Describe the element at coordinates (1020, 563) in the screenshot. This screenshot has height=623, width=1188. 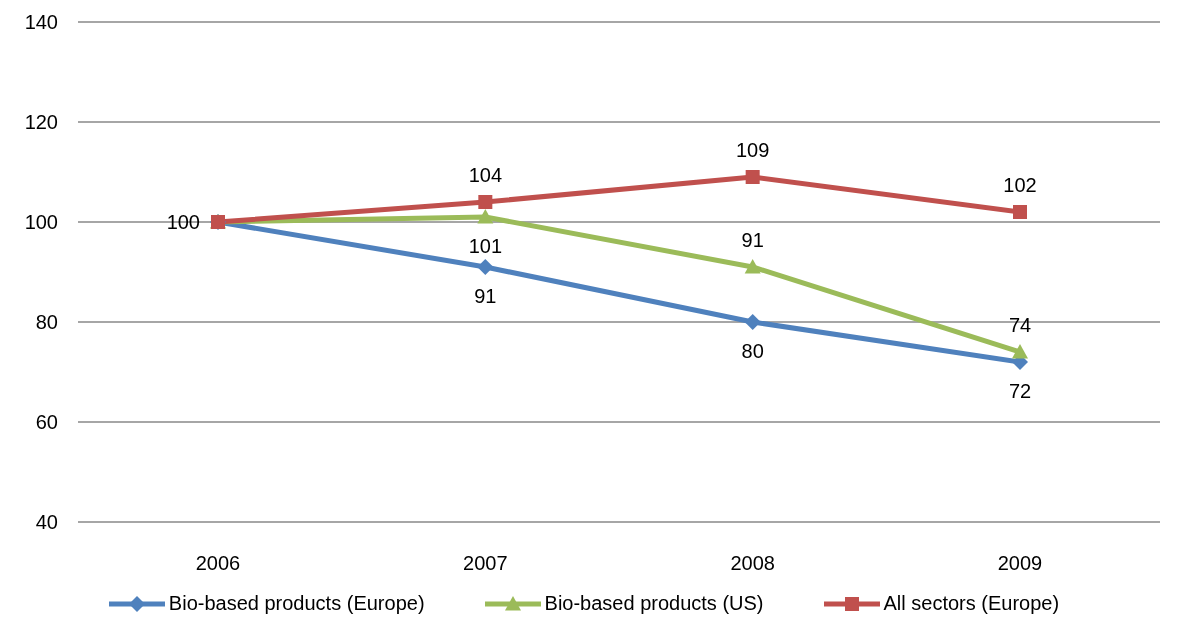
I see `x-tick-label: 2009` at that location.